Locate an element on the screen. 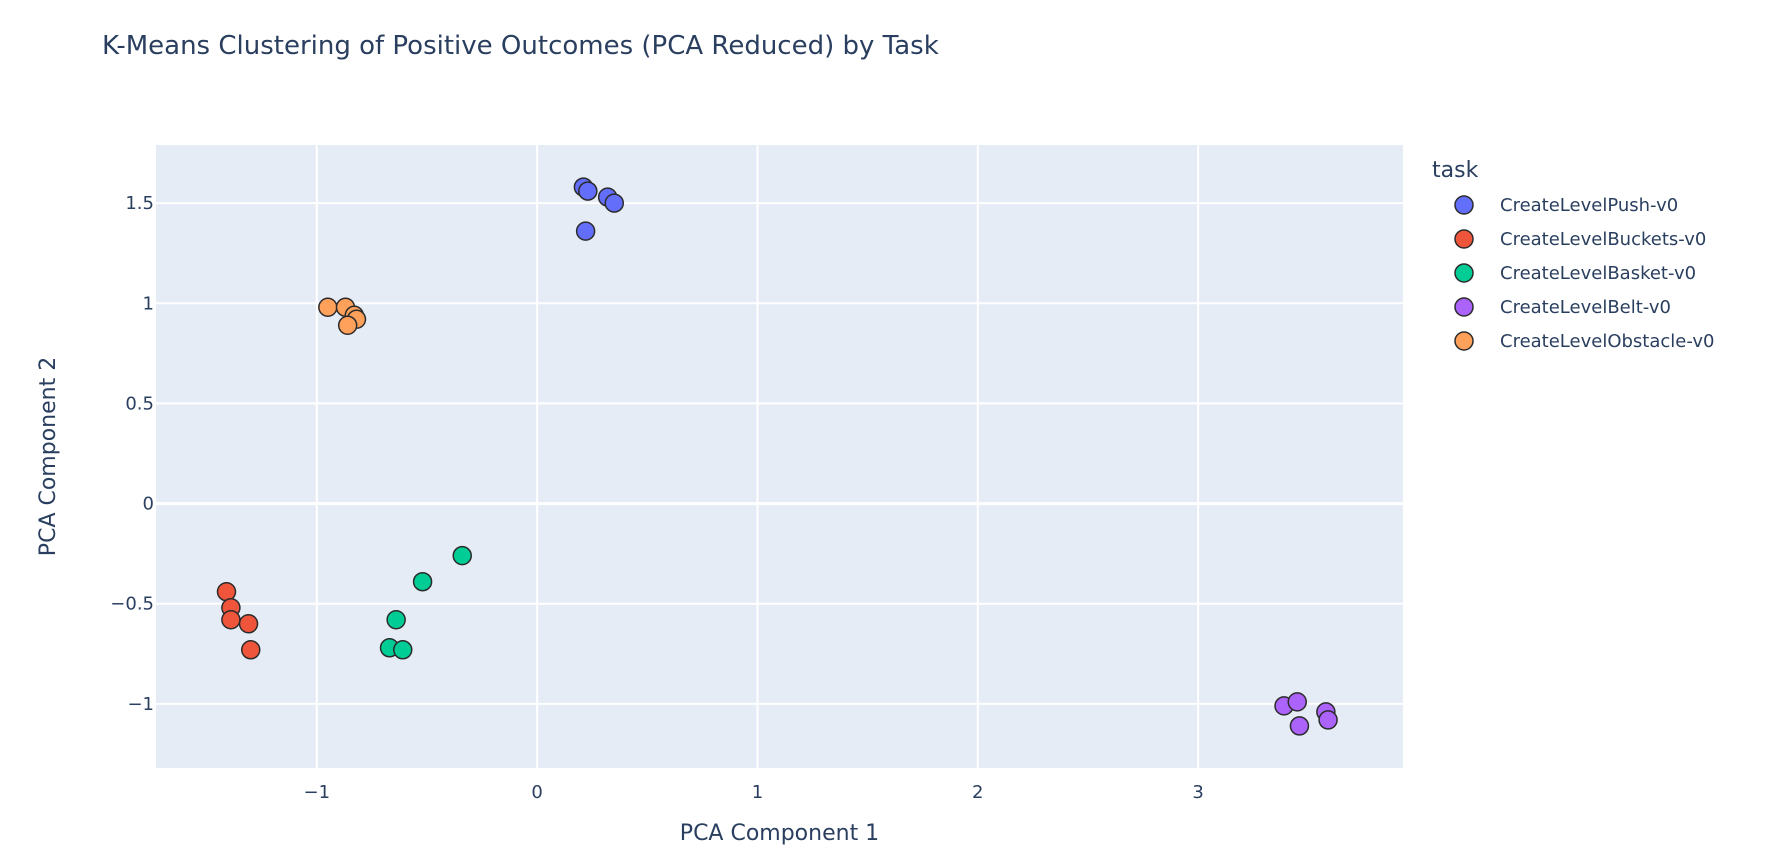 The height and width of the screenshot is (862, 1776). legend-item: CreateLevelBuckets-v0 is located at coordinates (1580, 239).